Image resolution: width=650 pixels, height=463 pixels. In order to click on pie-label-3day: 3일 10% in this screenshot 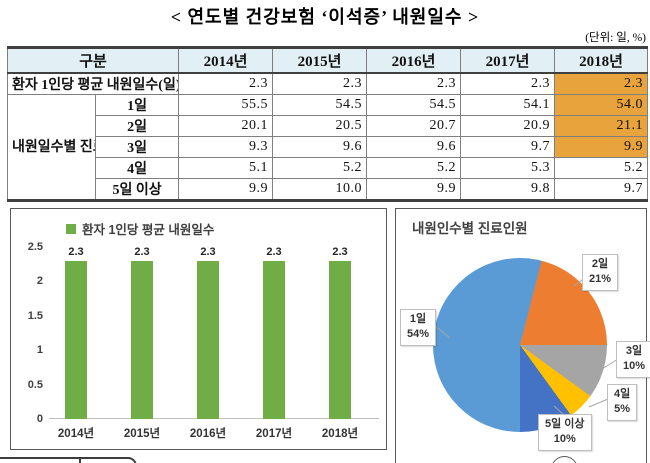, I will do `click(633, 359)`.